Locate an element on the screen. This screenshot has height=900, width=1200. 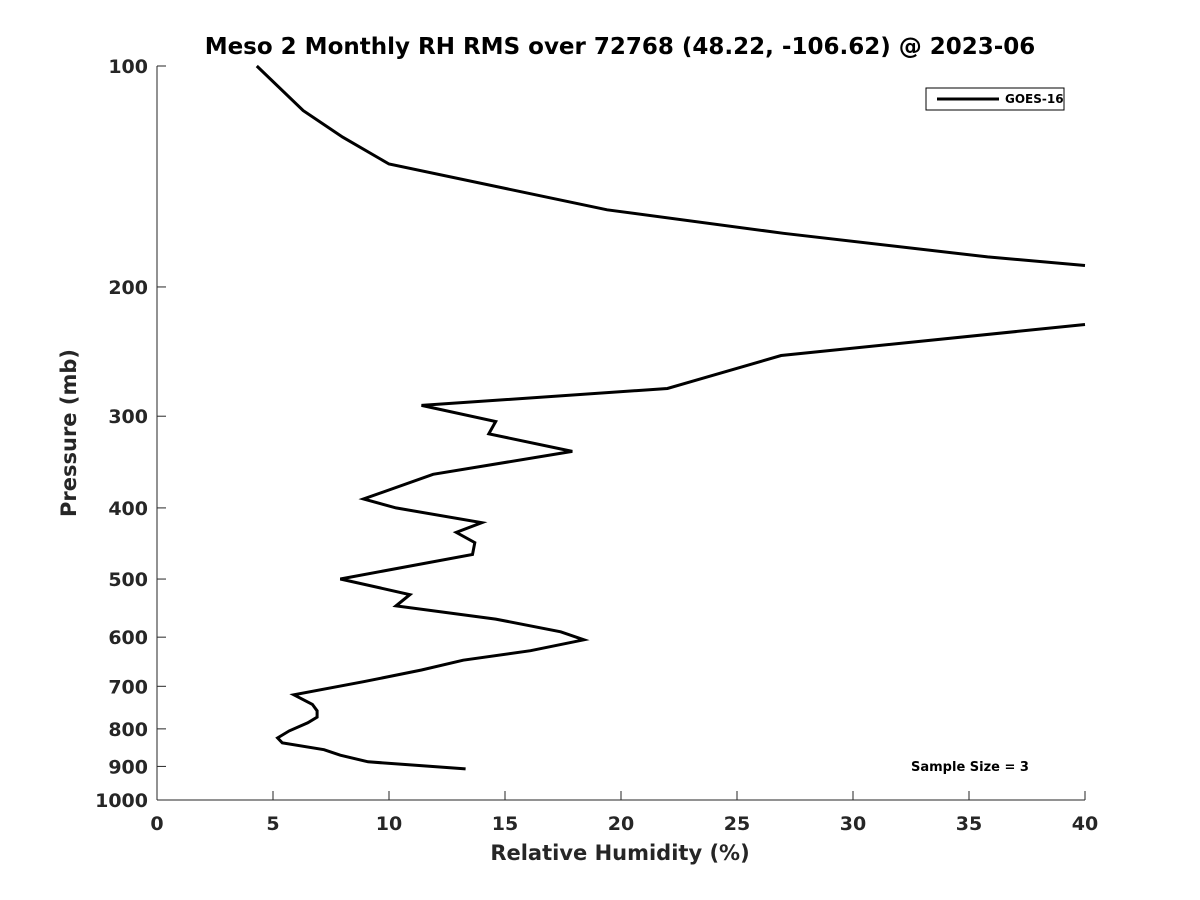
legend-label: GOES-16 is located at coordinates (1034, 99).